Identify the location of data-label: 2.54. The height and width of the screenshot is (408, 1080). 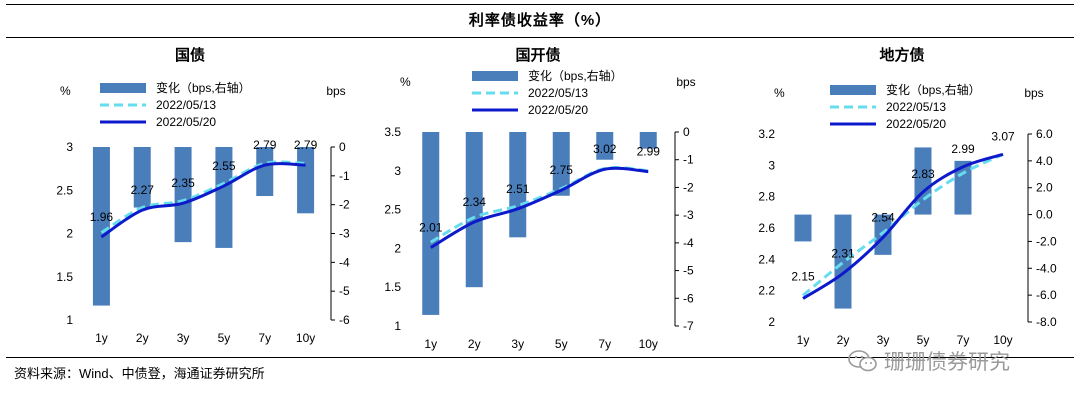
(883, 217).